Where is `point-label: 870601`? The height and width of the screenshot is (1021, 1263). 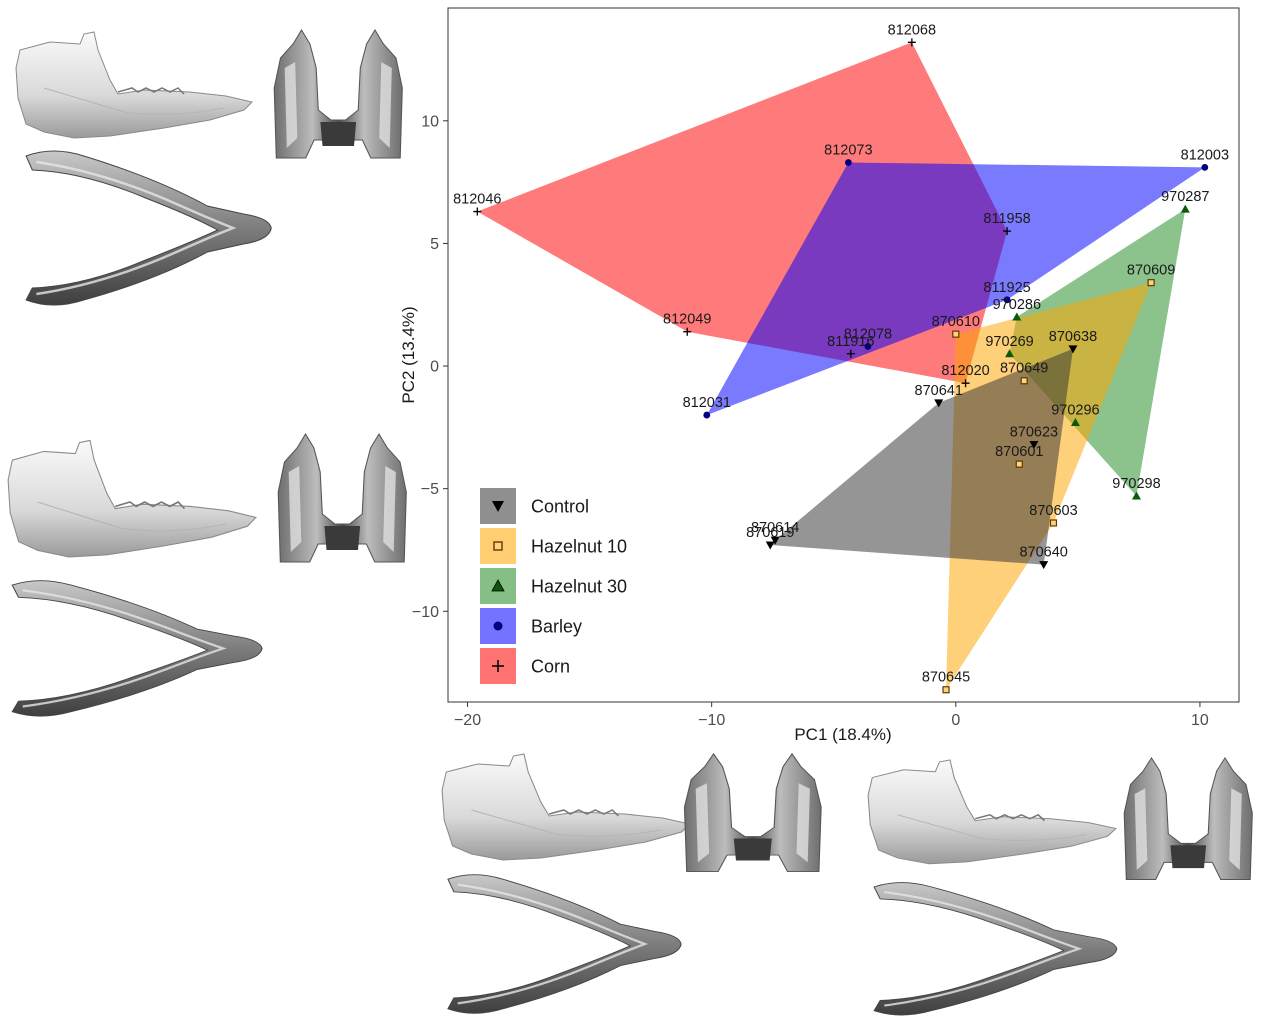 point-label: 870601 is located at coordinates (1019, 452).